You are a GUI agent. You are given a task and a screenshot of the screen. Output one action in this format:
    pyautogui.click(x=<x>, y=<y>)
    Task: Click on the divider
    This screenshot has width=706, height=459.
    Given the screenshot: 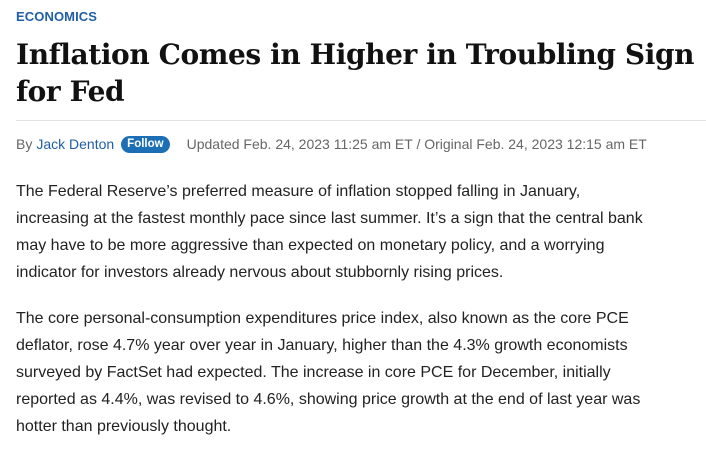 What is the action you would take?
    pyautogui.click(x=361, y=120)
    